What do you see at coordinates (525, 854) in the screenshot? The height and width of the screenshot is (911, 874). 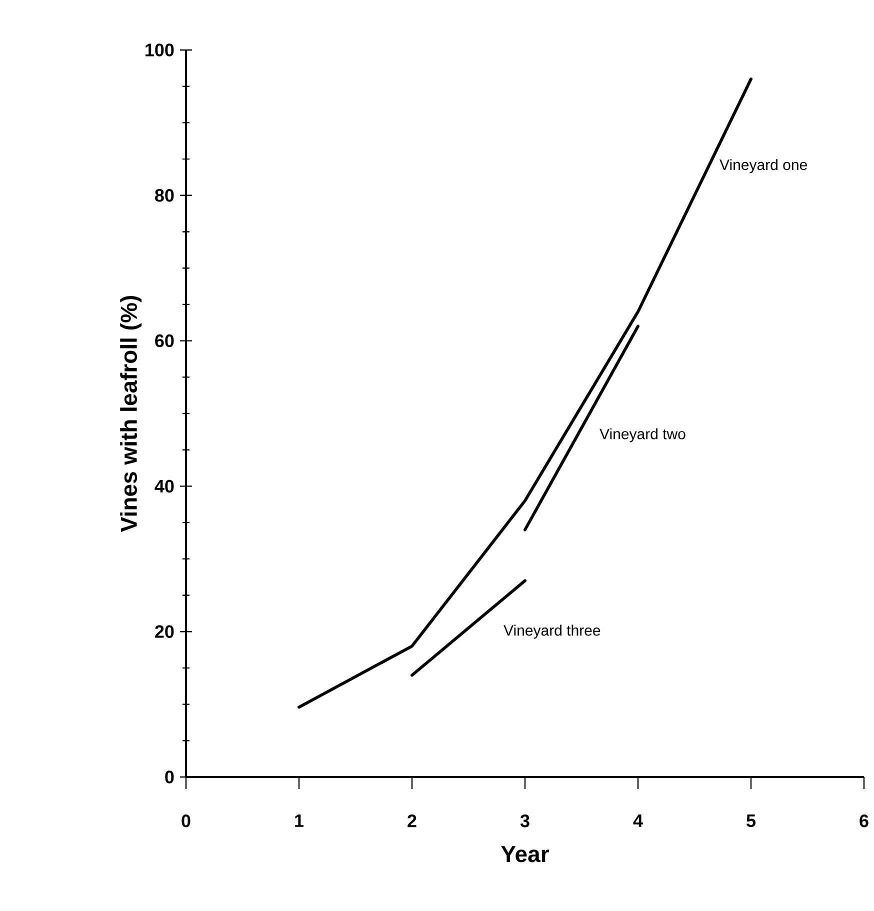 I see `x-axis-title: Year` at bounding box center [525, 854].